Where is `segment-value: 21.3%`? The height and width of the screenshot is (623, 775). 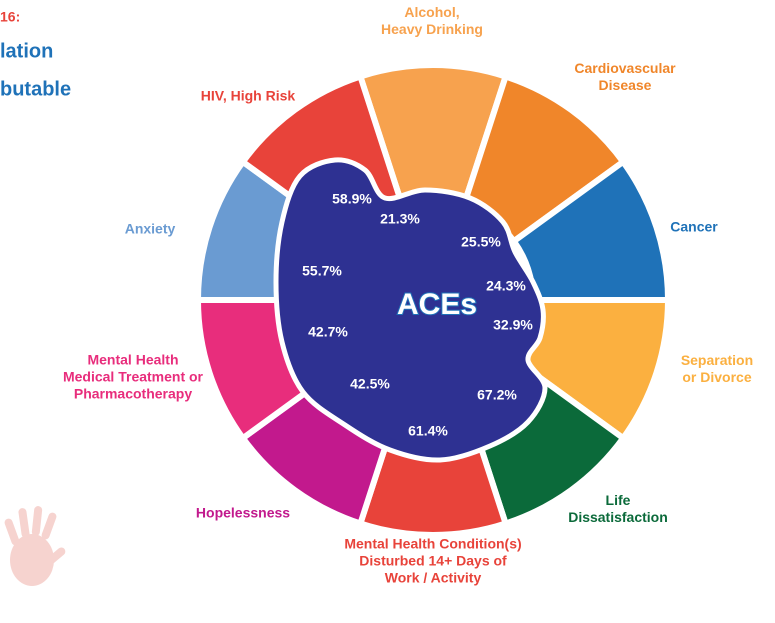
segment-value: 21.3% is located at coordinates (400, 219).